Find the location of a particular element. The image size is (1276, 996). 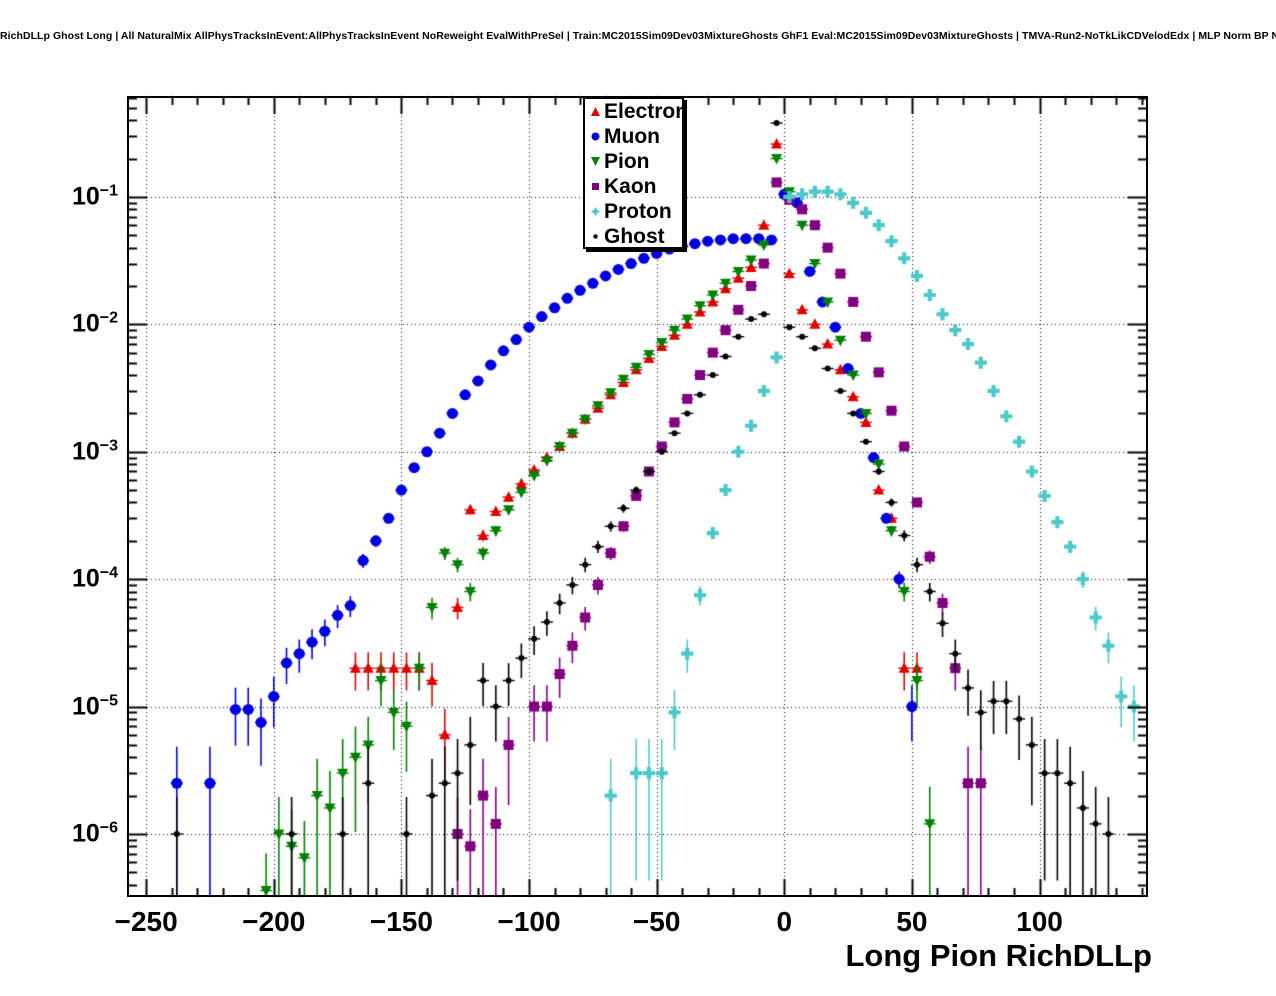

y-tick-label: 10⁻⁶ is located at coordinates (94, 833).